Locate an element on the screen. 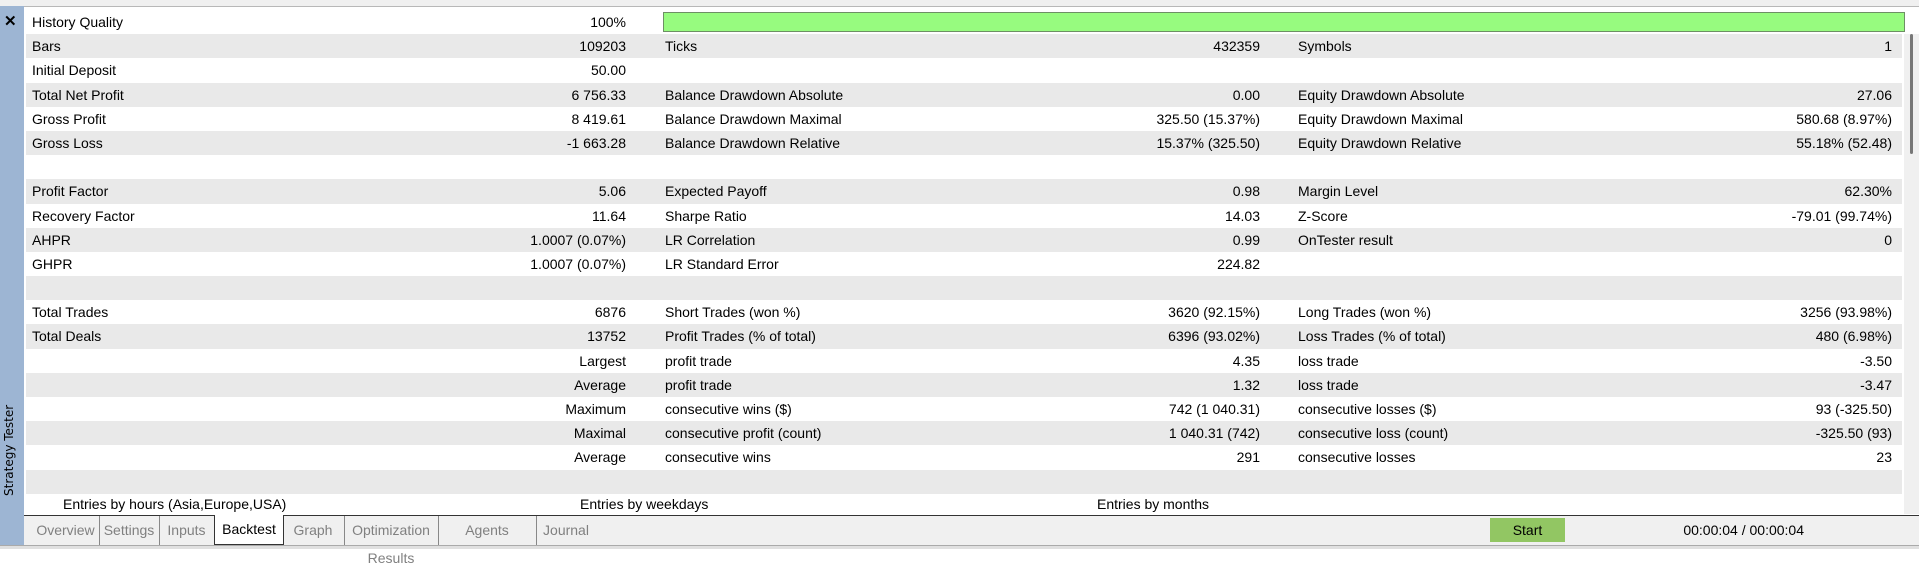 The height and width of the screenshot is (572, 1919). history-quality-bar is located at coordinates (1284, 22).